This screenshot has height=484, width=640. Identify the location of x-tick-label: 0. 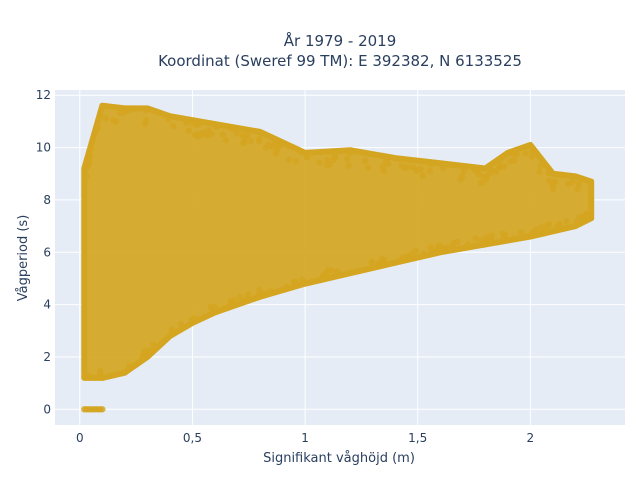
(80, 438).